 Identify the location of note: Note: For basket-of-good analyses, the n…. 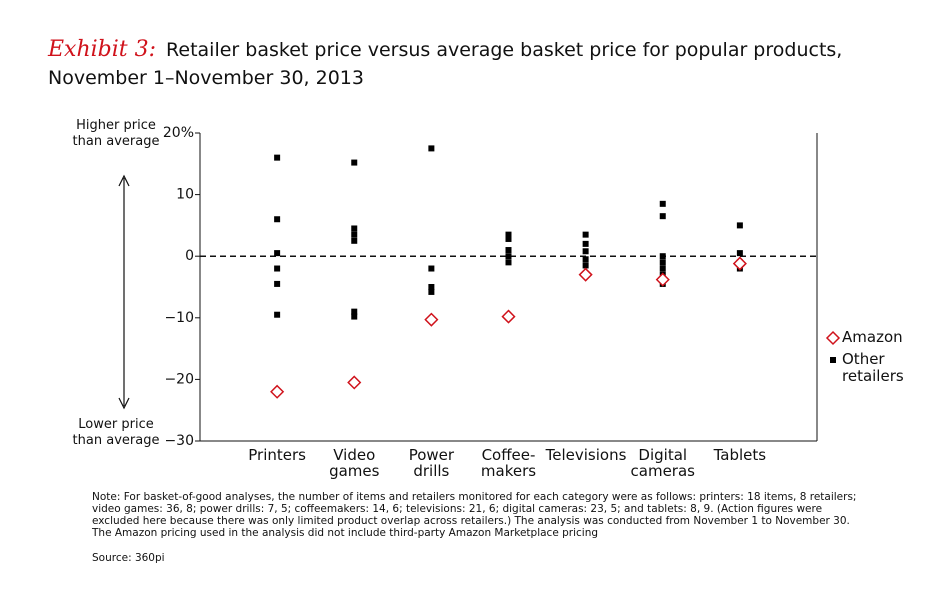
(474, 515).